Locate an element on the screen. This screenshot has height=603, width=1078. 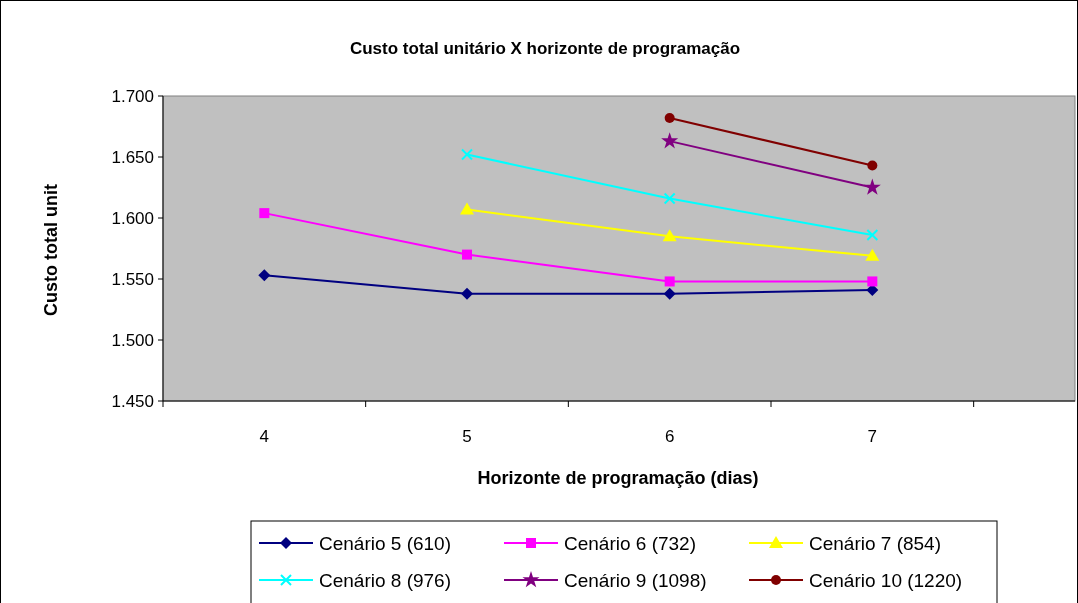
y-tick-label: 1.650 is located at coordinates (132, 157).